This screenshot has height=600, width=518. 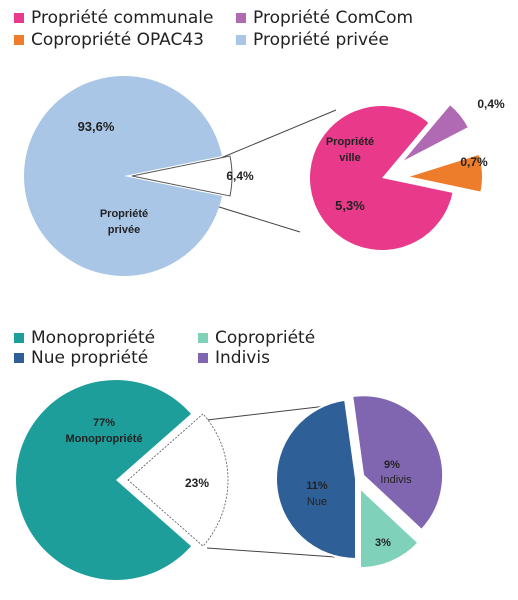 What do you see at coordinates (104, 439) in the screenshot?
I see `label-mono-name: Monopropriété` at bounding box center [104, 439].